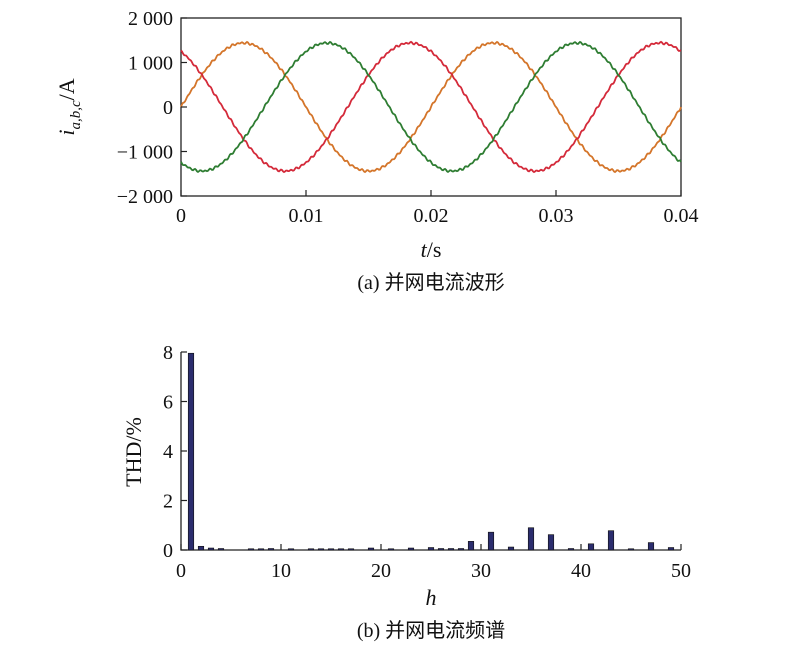  Describe the element at coordinates (681, 571) in the screenshot. I see `spectrum-x-tick-label: 50` at that location.